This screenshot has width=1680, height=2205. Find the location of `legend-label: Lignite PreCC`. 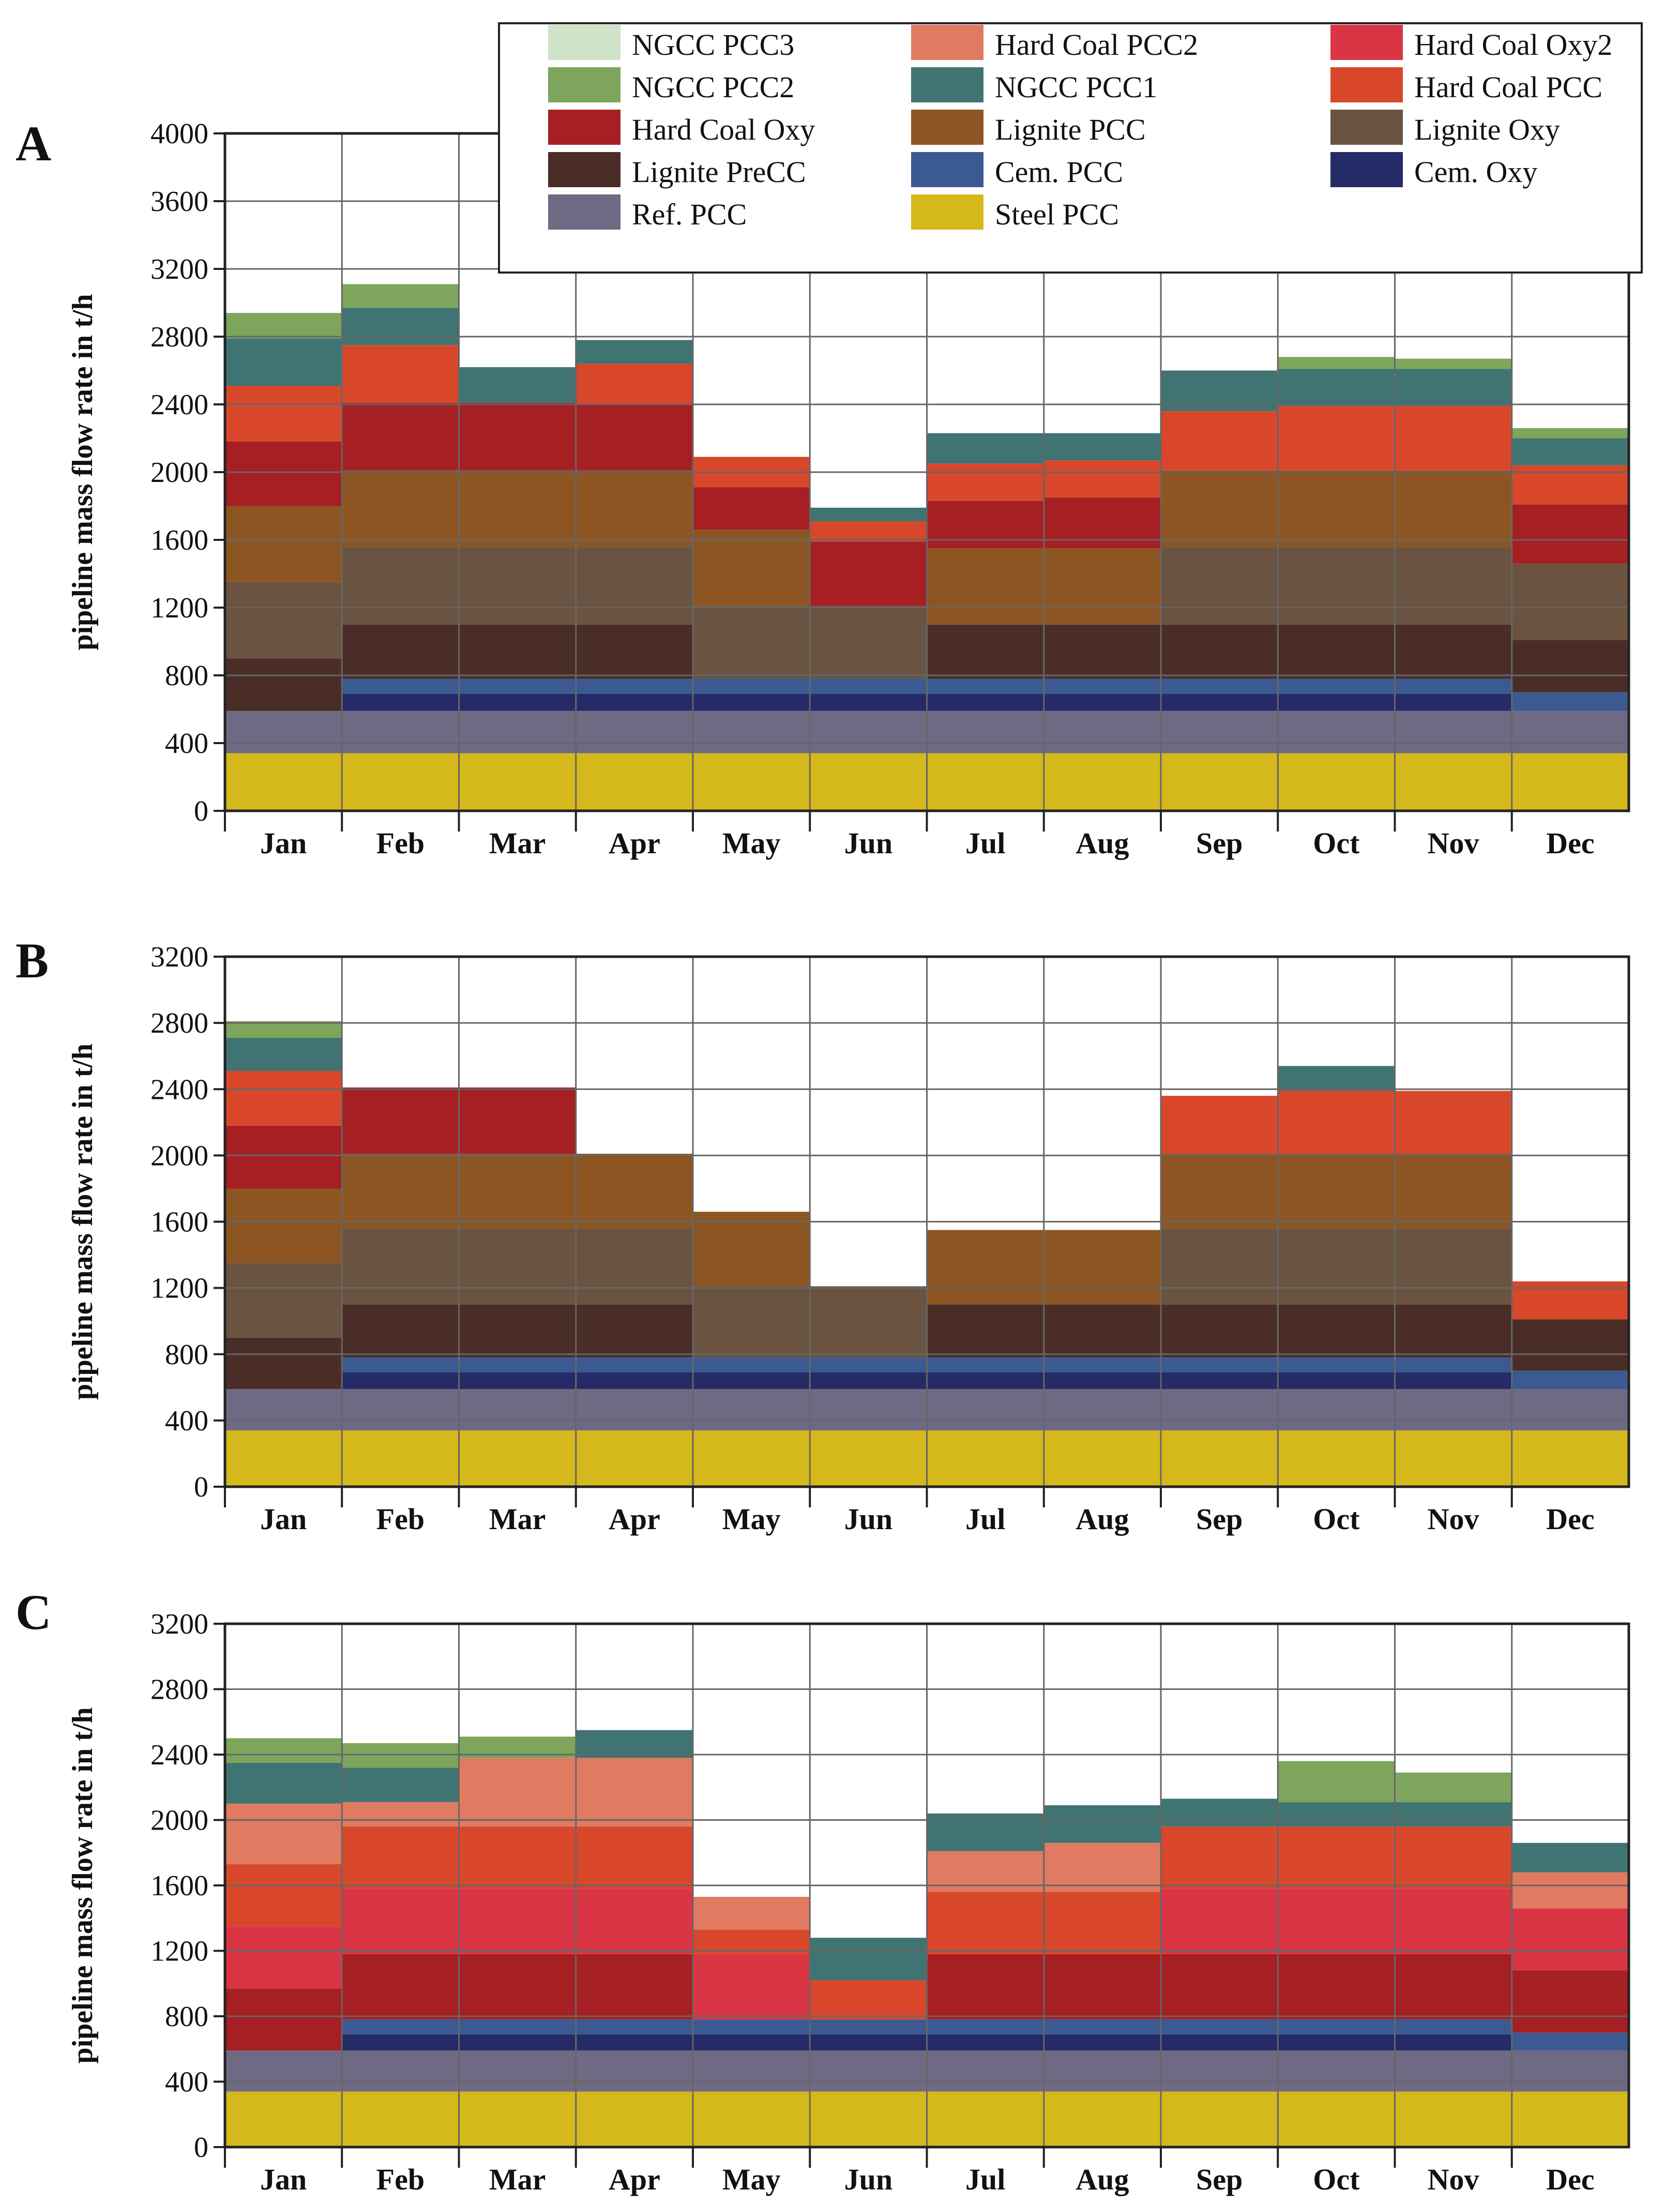

legend-label: Lignite PreCC is located at coordinates (719, 172).